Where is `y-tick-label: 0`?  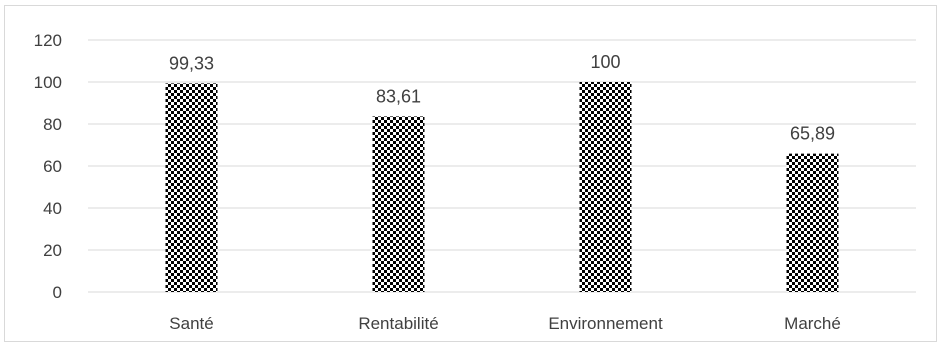
y-tick-label: 0 is located at coordinates (57, 292).